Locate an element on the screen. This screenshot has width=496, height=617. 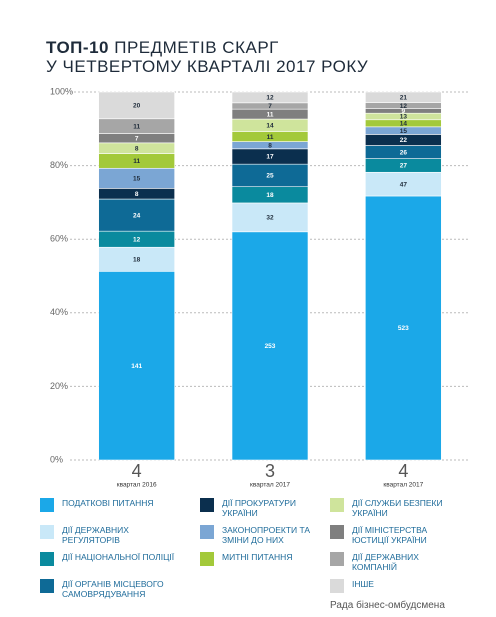
legend-item: ЗАКОНОПРОЕКТИ ТА ЗМІНИ ДО НИХ is located at coordinates (266, 535).